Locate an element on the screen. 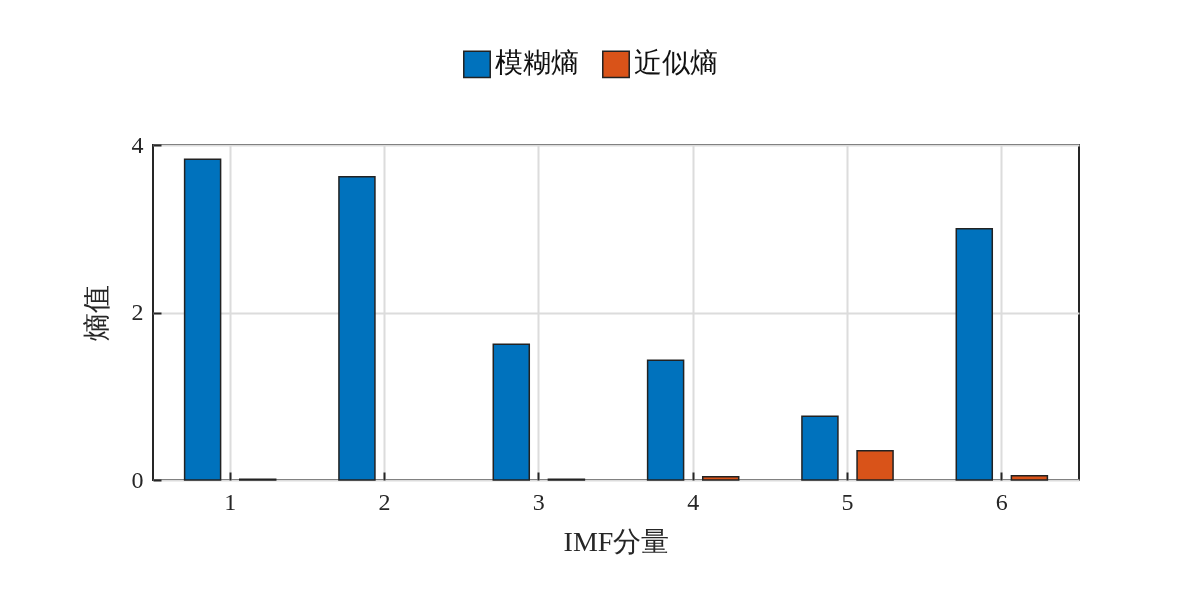 This screenshot has width=1192, height=596. x-tick-label: 1 is located at coordinates (230, 501).